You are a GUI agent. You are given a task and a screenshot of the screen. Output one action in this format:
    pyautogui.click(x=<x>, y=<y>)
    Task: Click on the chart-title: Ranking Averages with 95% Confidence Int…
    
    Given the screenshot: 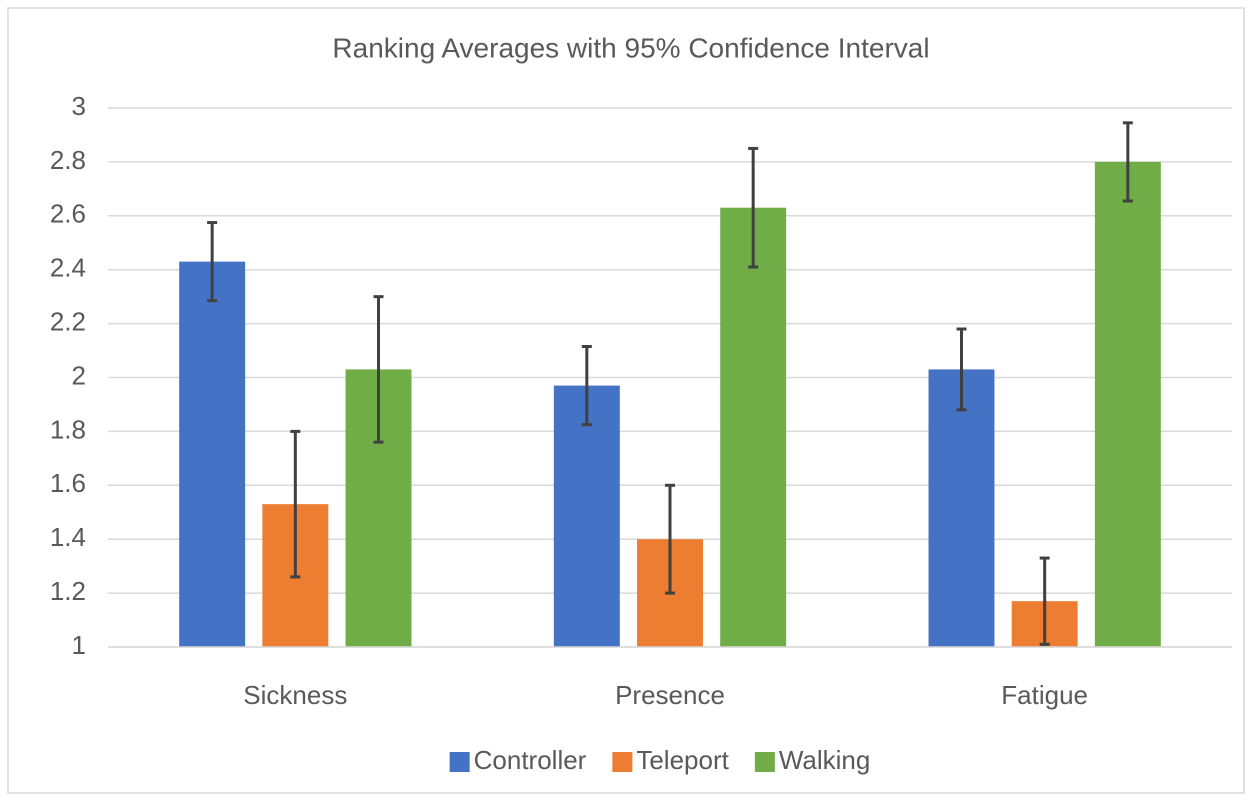 What is the action you would take?
    pyautogui.click(x=630, y=47)
    